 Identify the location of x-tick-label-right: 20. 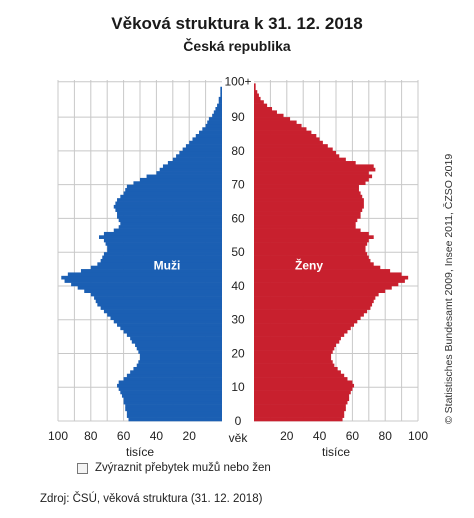
(287, 436).